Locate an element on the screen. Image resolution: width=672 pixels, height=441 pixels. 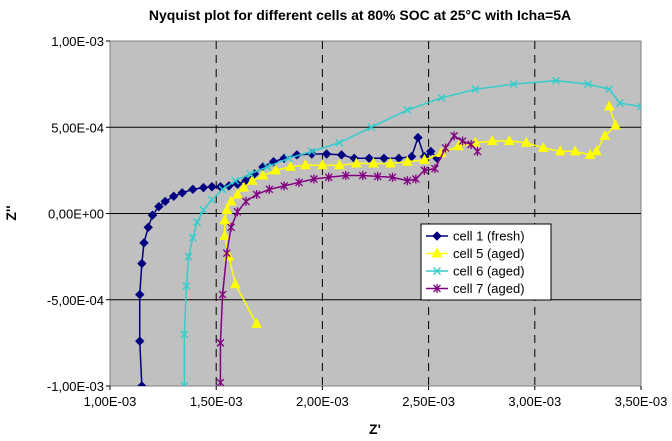
legend-label: cell 1 (fresh) is located at coordinates (489, 236).